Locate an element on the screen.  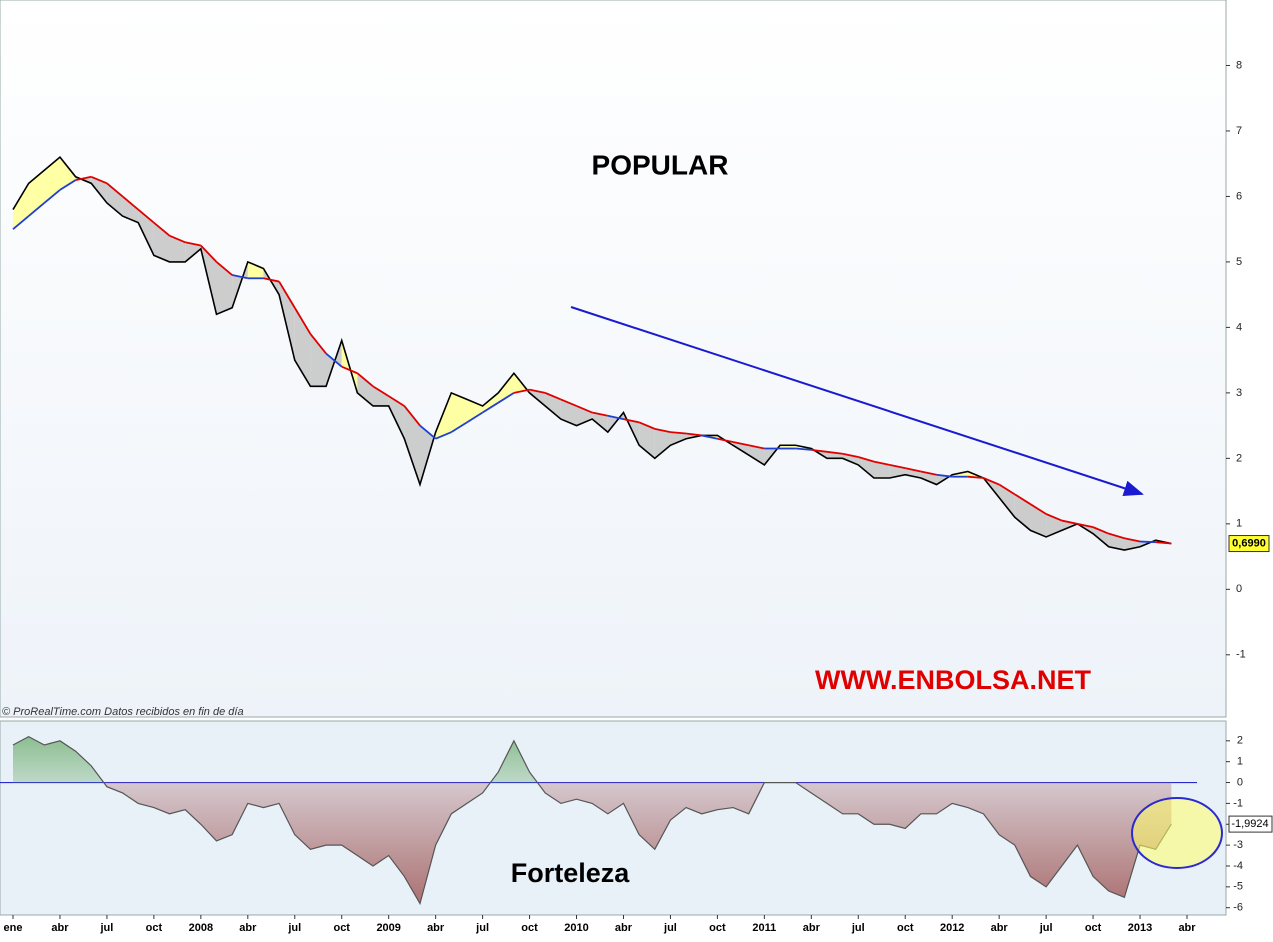
x-tick-label: 2011 is located at coordinates (764, 928).